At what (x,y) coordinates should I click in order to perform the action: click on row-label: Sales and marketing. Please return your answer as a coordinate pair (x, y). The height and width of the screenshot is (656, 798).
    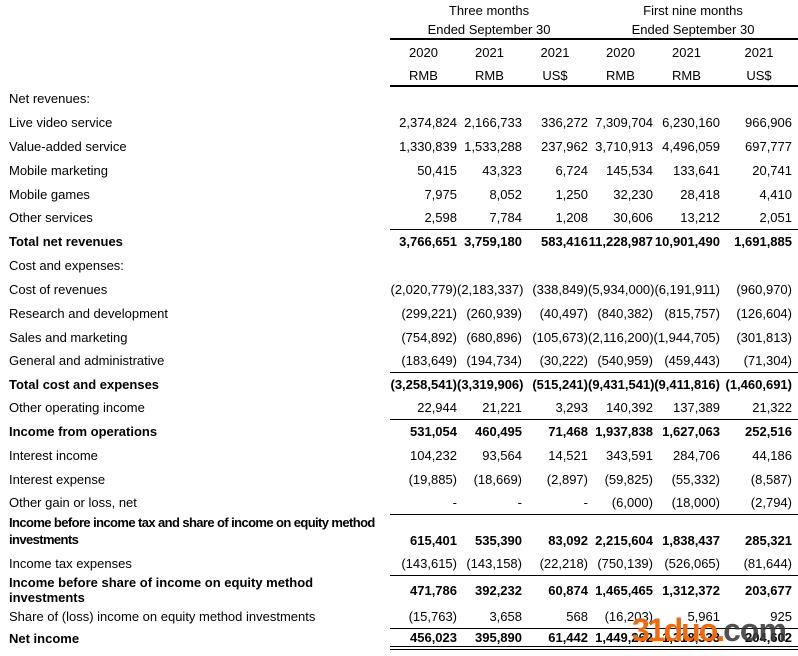
    Looking at the image, I should click on (68, 337).